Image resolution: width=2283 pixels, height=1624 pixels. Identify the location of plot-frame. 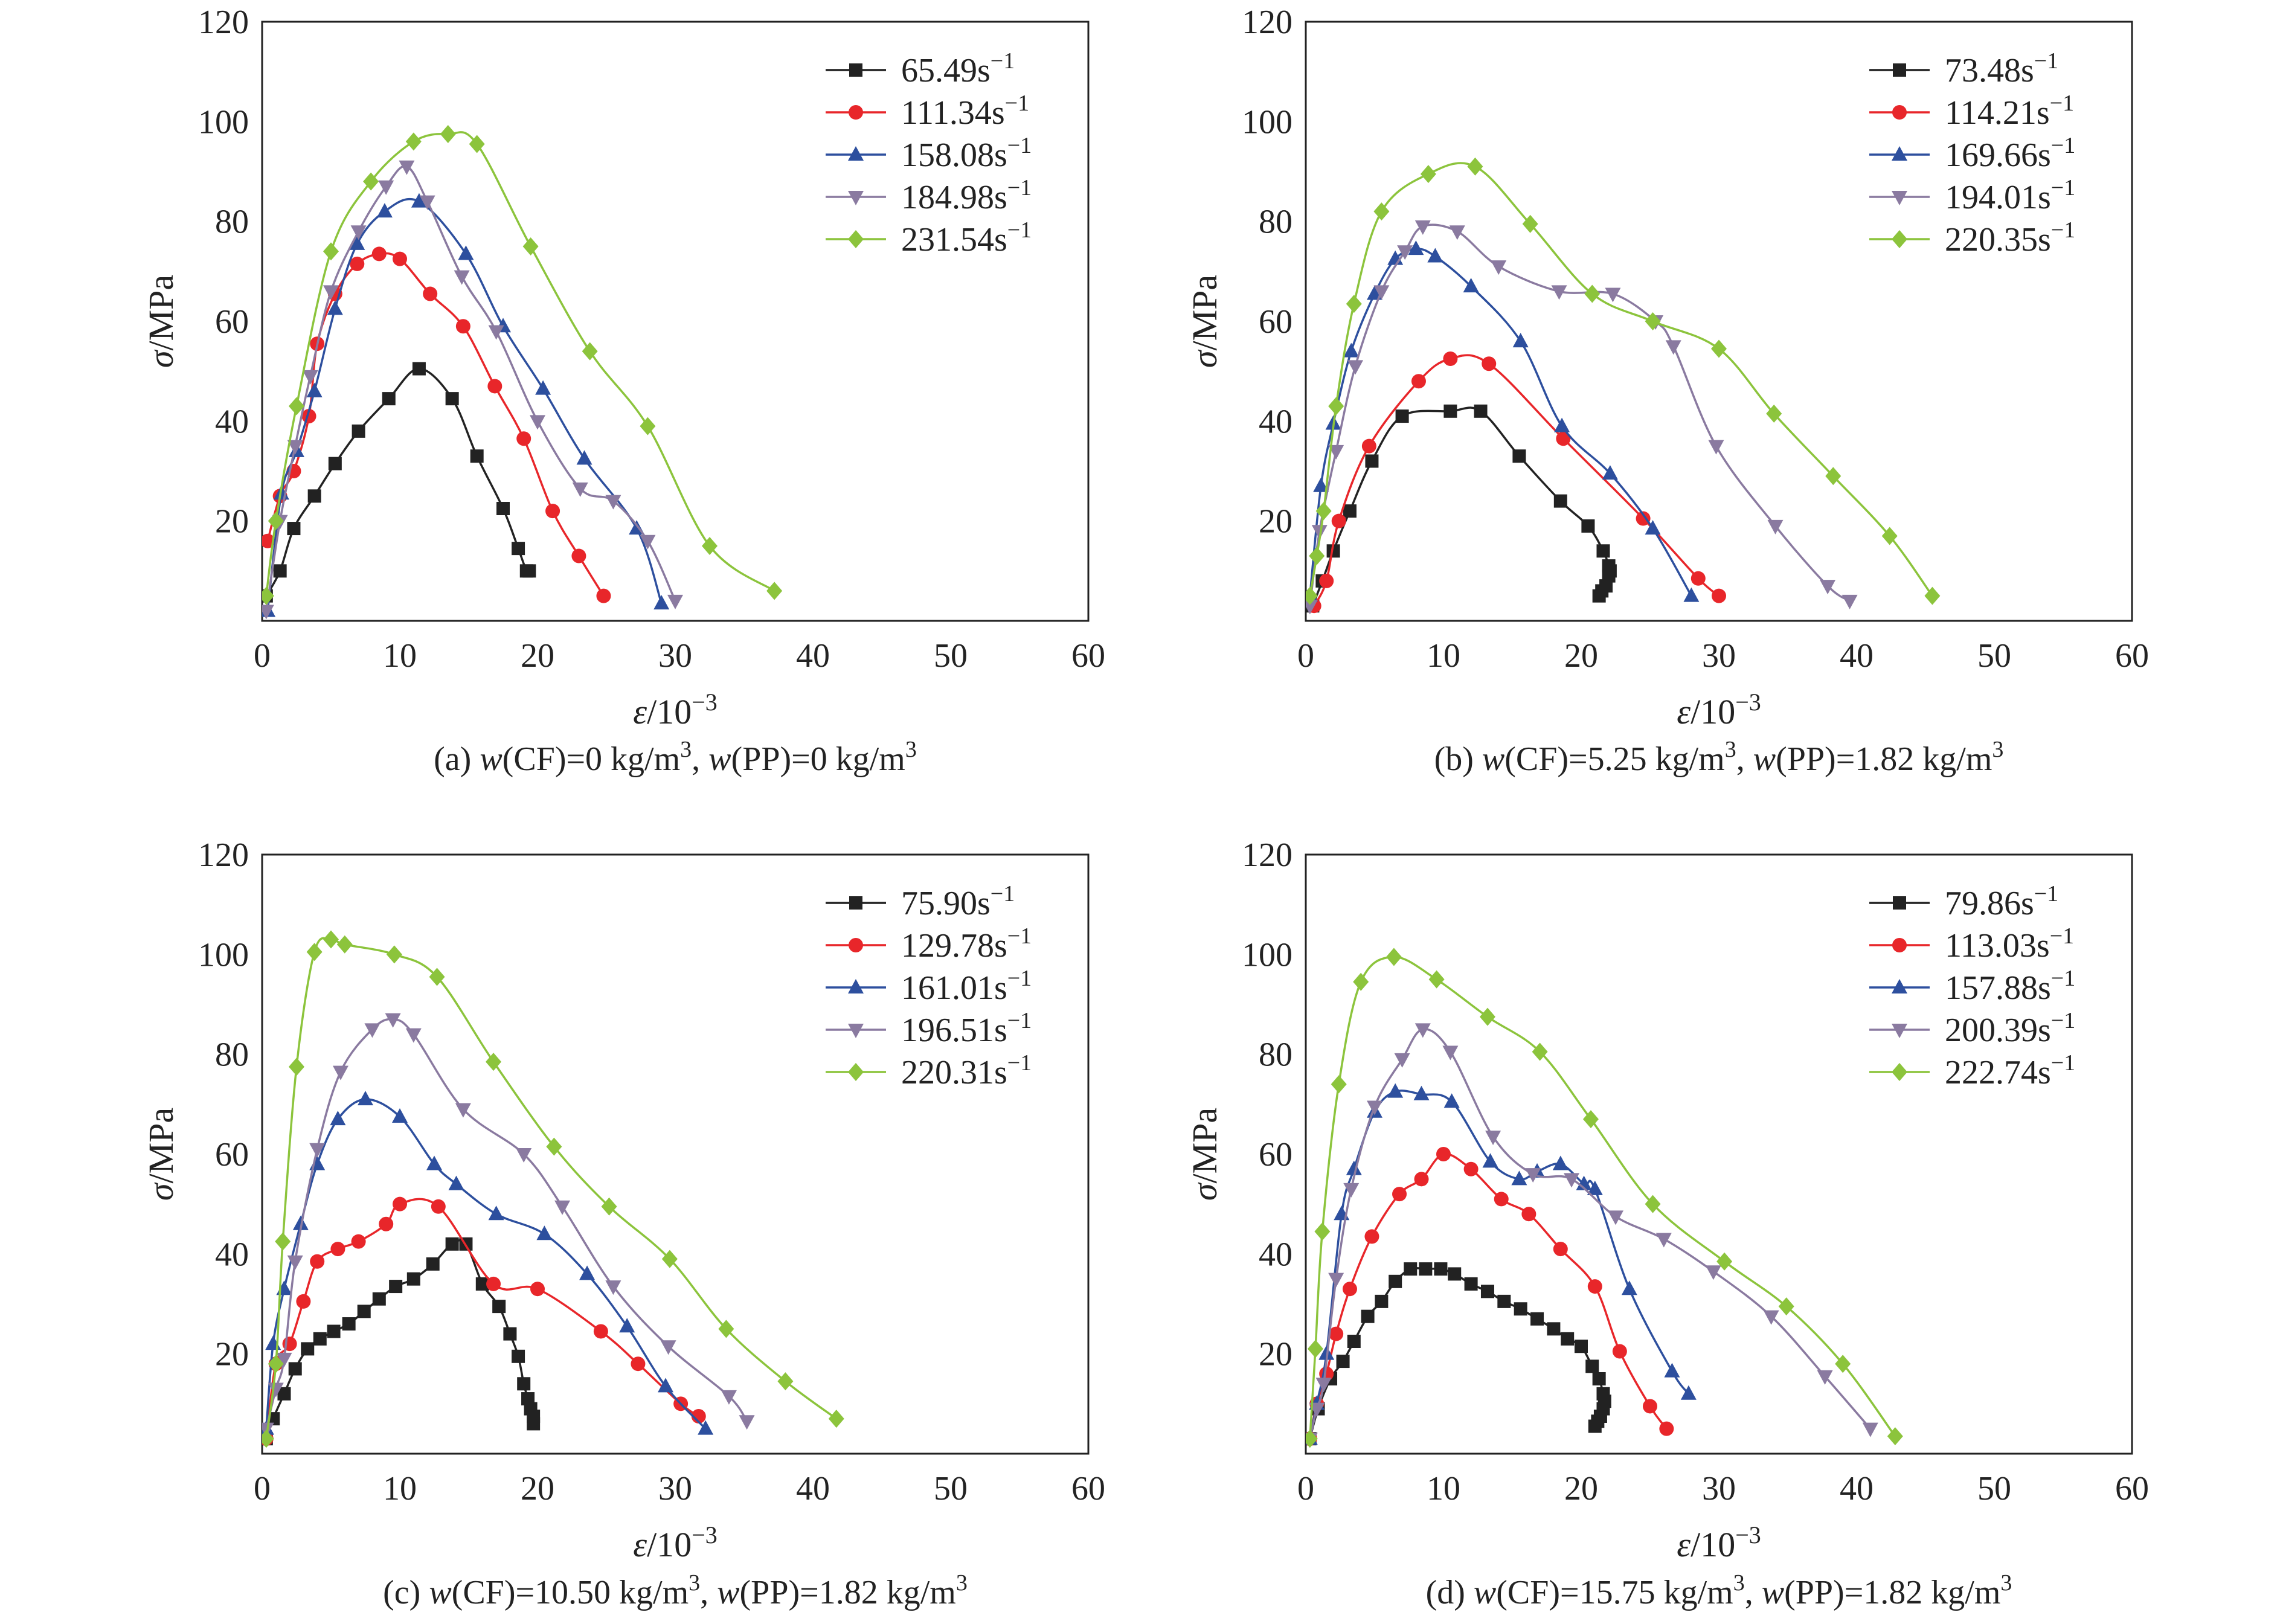
(675, 321).